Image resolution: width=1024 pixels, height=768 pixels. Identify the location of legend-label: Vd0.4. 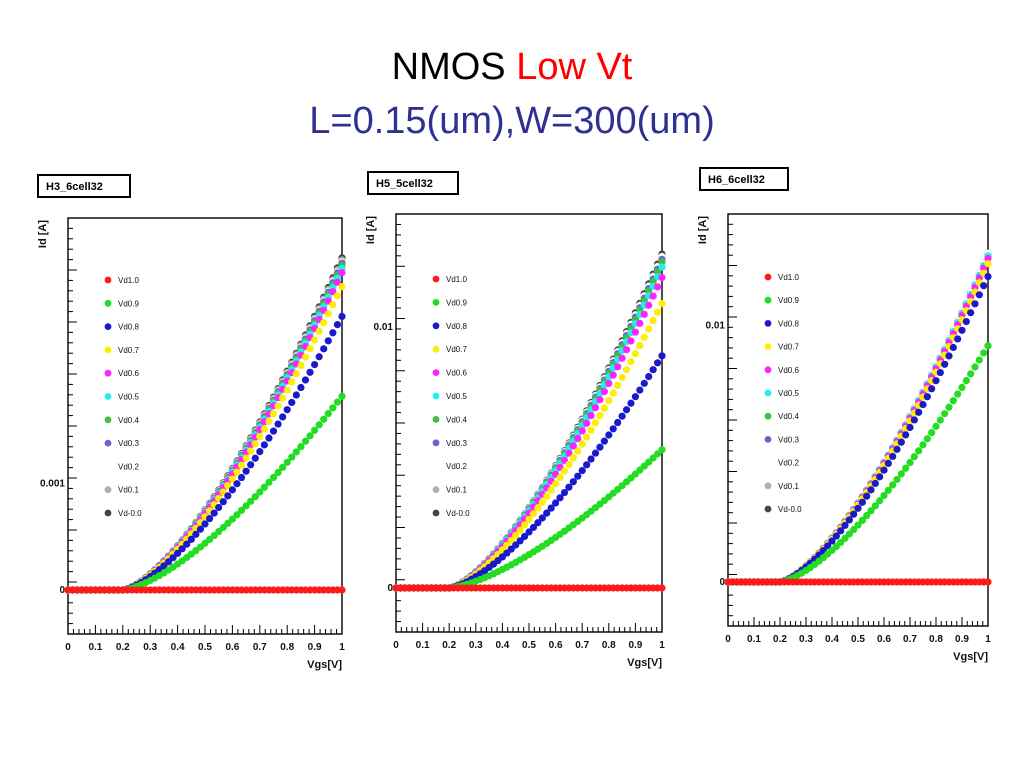
(128, 420).